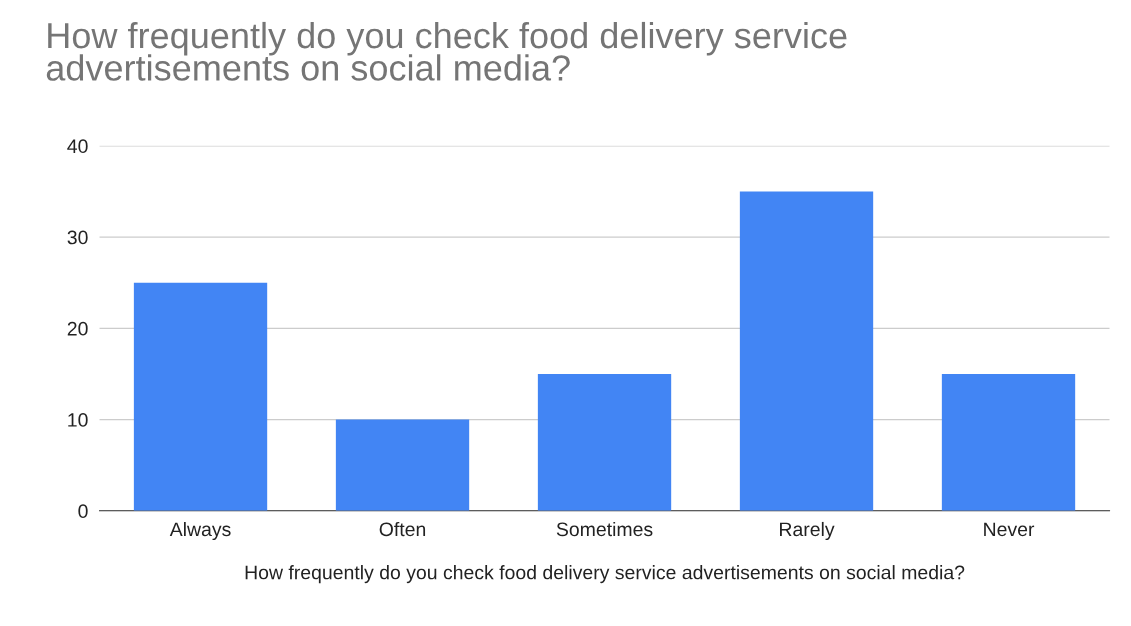  I want to click on x-tick-label: Sometimes, so click(604, 529).